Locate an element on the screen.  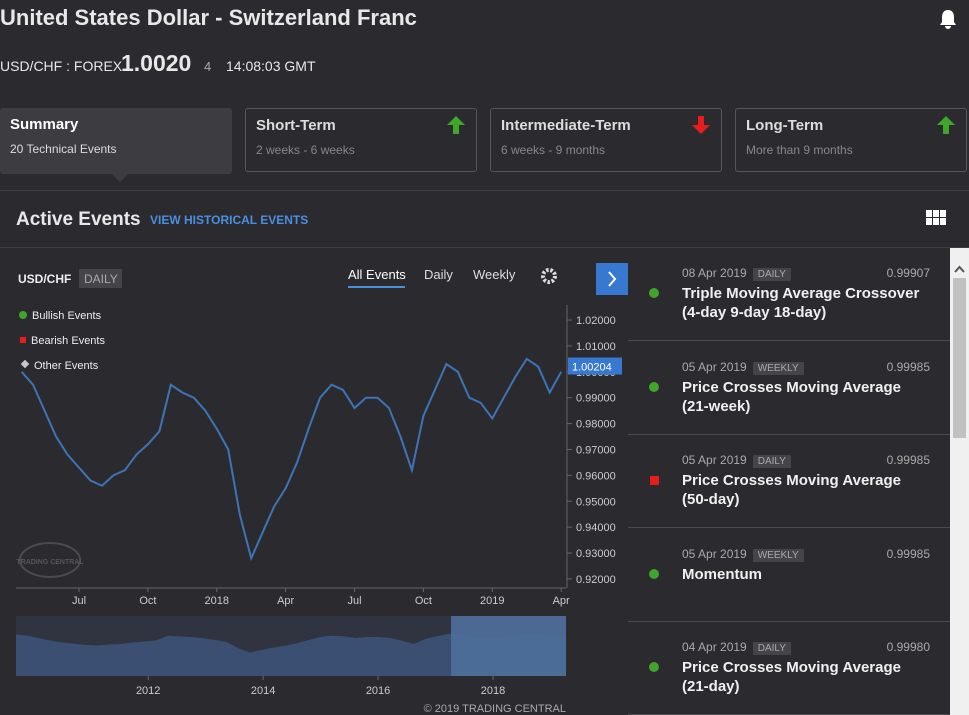
period: DAILY is located at coordinates (101, 279).